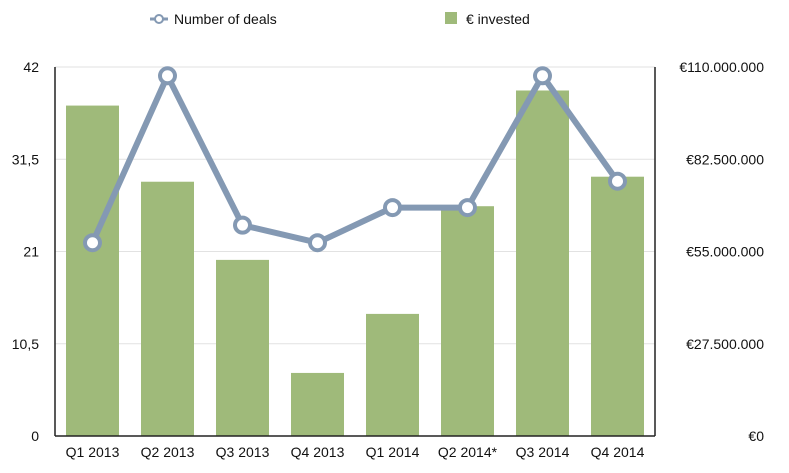 This screenshot has width=789, height=473. I want to click on right-tick-label: €0, so click(756, 436).